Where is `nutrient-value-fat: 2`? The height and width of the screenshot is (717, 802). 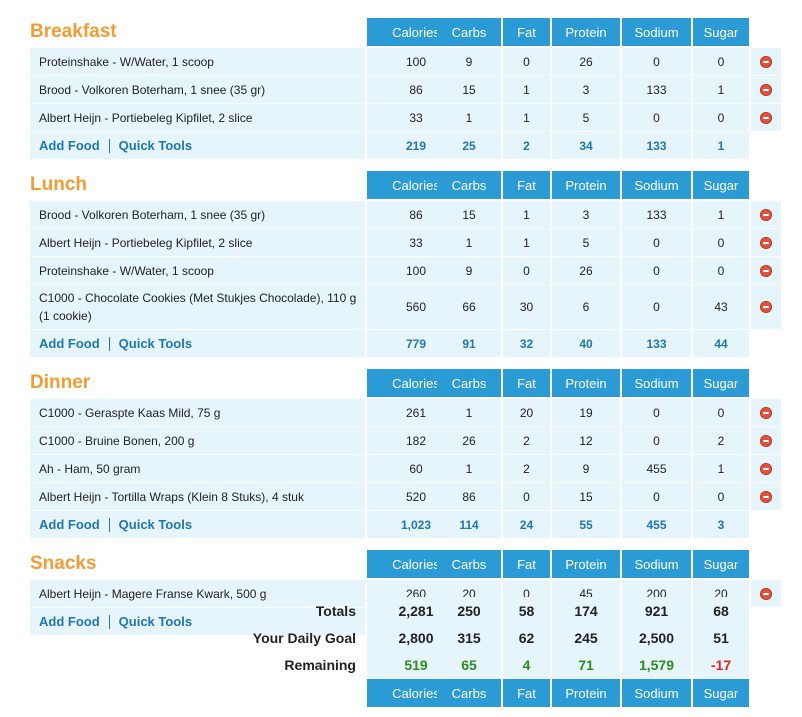 nutrient-value-fat: 2 is located at coordinates (526, 468).